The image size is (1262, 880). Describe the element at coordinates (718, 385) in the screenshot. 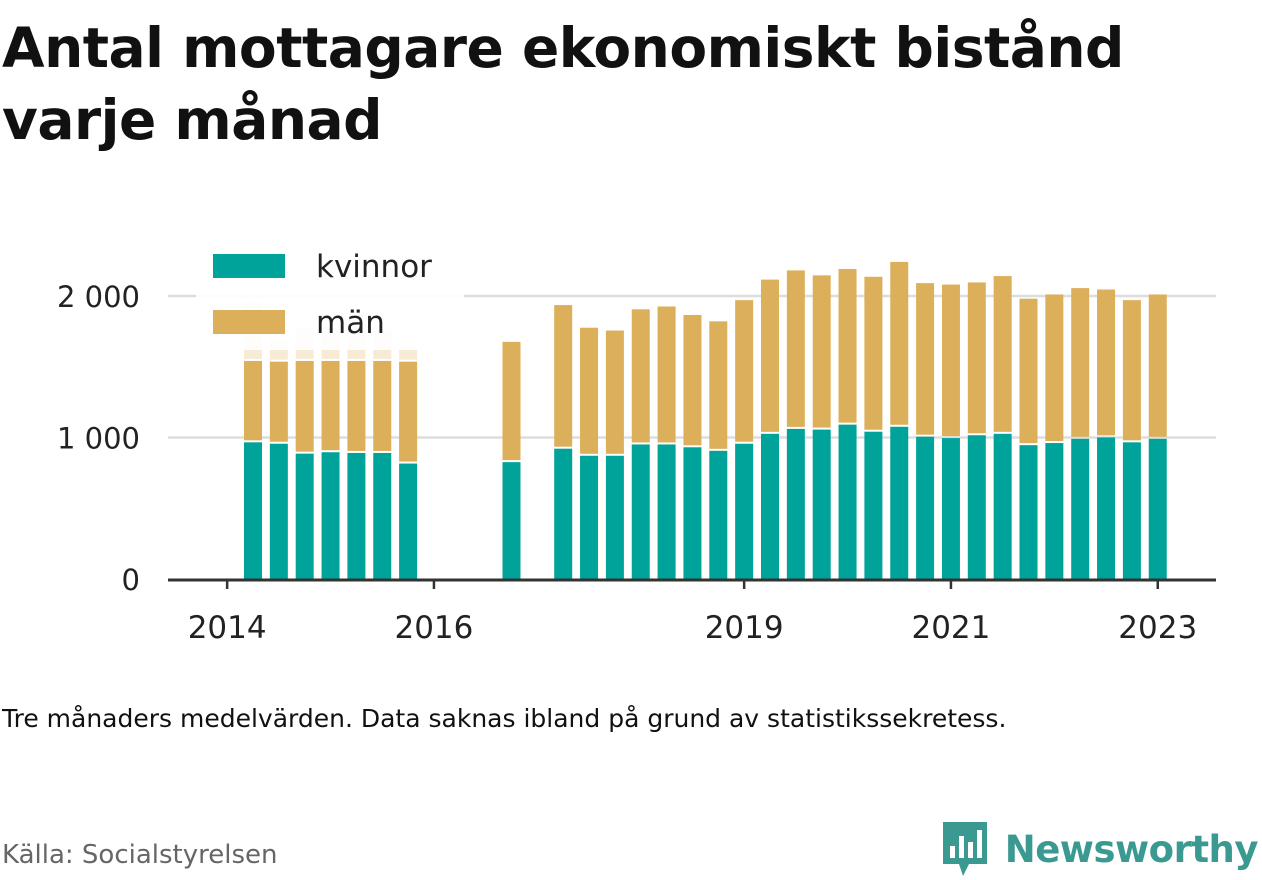

I see `bar-män-2018Q4` at that location.